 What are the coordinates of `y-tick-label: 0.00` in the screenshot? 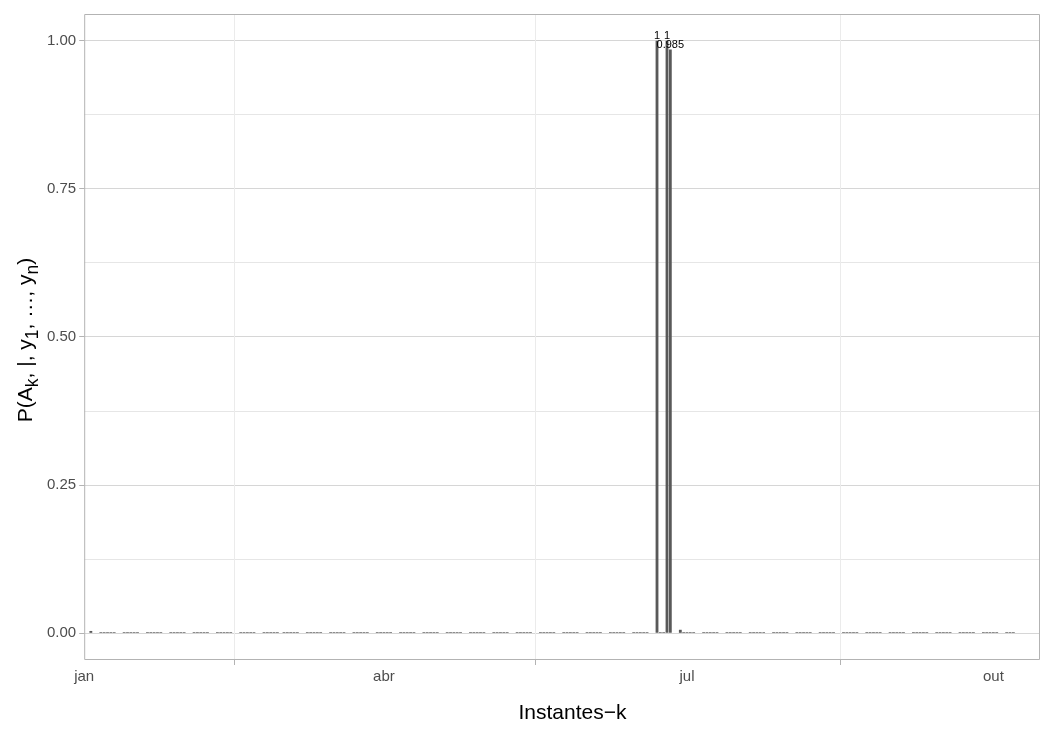 It's located at (61, 632).